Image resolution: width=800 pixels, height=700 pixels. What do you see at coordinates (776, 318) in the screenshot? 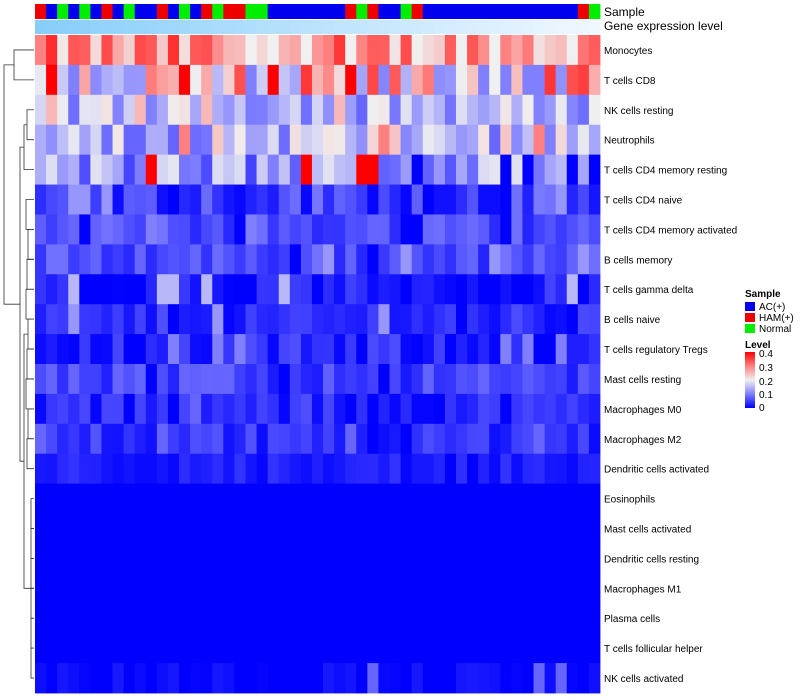
I see `legend-label-ham: HAM(+)` at bounding box center [776, 318].